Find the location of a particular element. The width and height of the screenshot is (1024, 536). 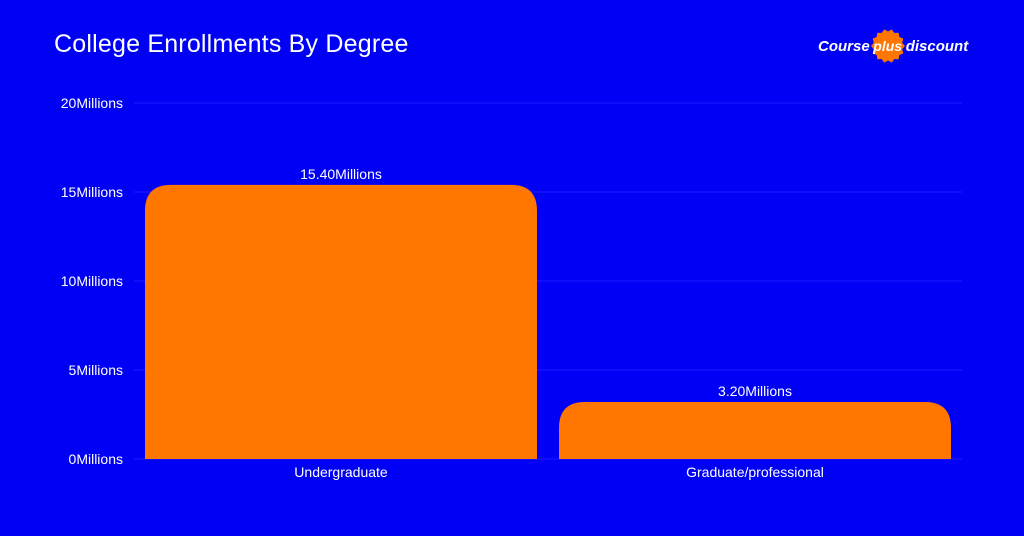

chart-title: College Enrollments By Degree is located at coordinates (231, 44).